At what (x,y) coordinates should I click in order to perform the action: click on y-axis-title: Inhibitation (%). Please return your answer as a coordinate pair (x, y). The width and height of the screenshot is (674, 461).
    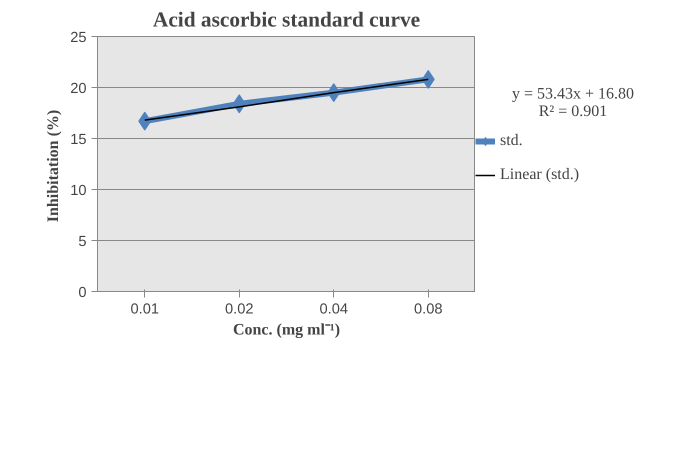
    Looking at the image, I should click on (53, 166).